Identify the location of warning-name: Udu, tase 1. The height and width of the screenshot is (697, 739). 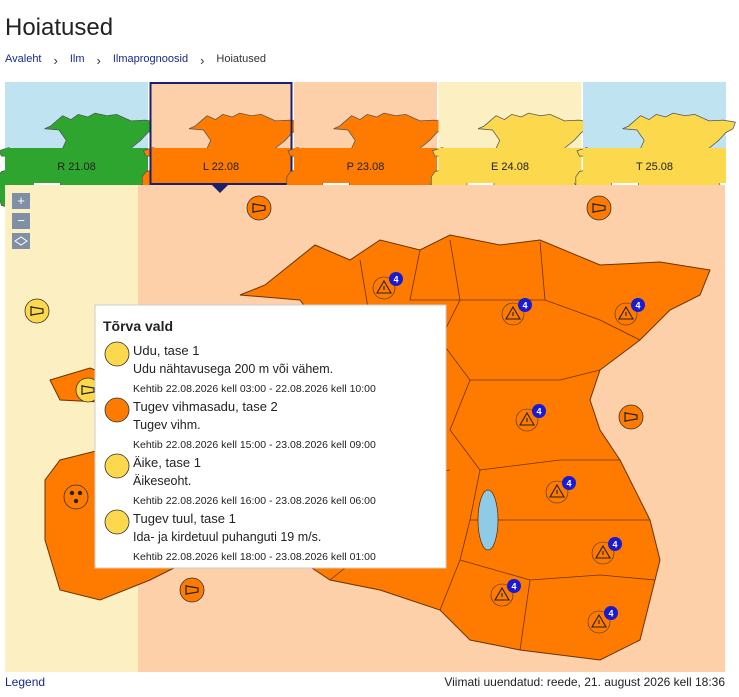
(166, 350).